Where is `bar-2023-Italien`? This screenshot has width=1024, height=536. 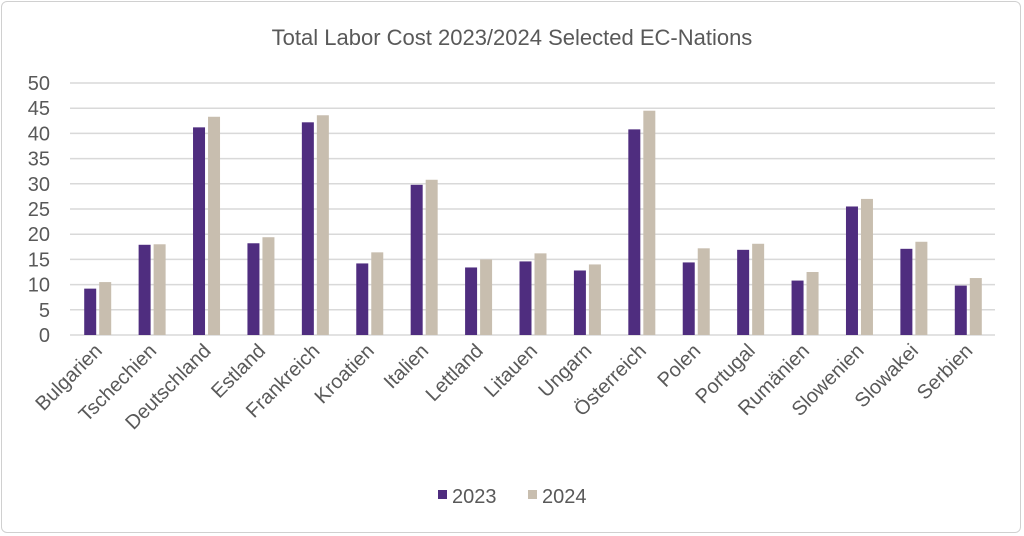
bar-2023-Italien is located at coordinates (416, 259).